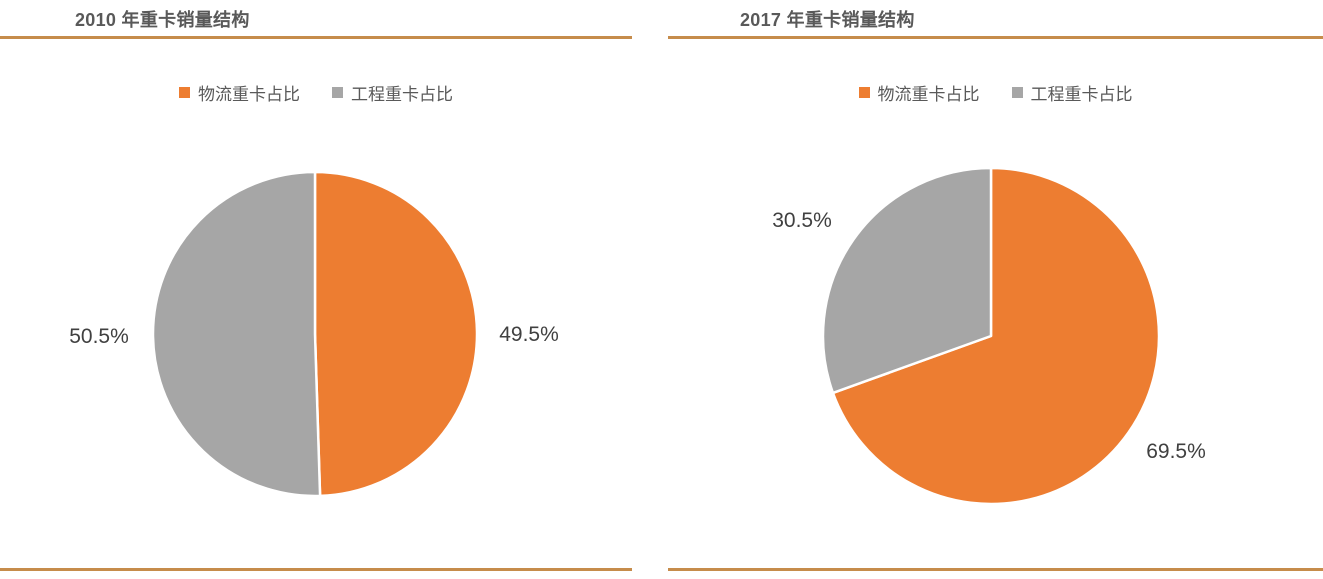 Image resolution: width=1323 pixels, height=579 pixels. Describe the element at coordinates (827, 20) in the screenshot. I see `chart-title-2017: 2017 年重卡销量结构` at that location.